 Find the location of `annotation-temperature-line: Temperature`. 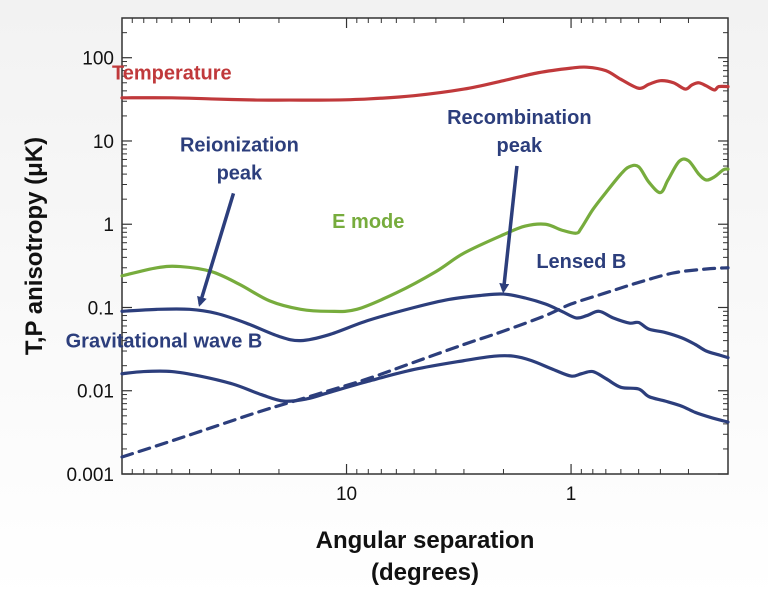

annotation-temperature-line: Temperature is located at coordinates (172, 73).